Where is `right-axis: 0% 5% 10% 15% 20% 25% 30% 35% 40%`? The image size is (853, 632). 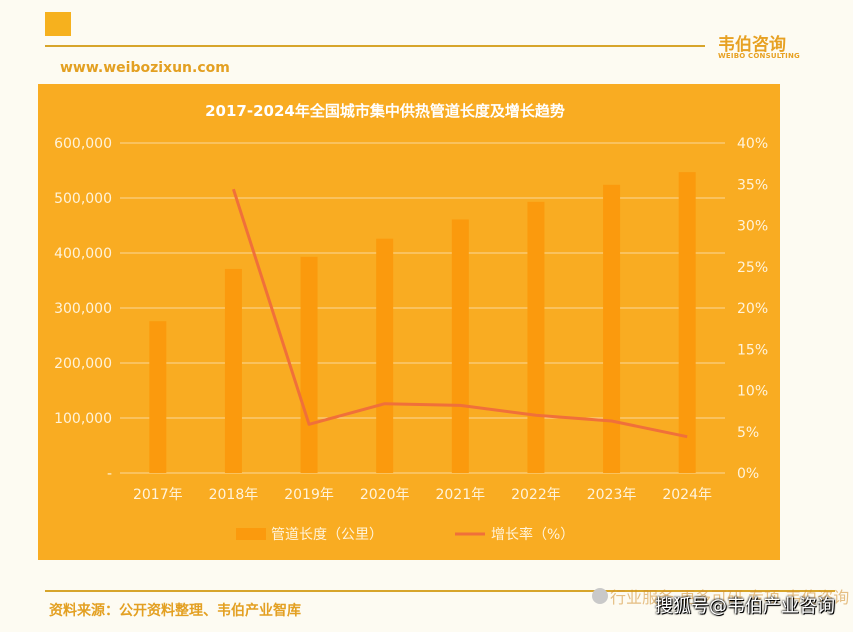 right-axis: 0% 5% 10% 15% 20% 25% 30% 35% 40% is located at coordinates (752, 309).